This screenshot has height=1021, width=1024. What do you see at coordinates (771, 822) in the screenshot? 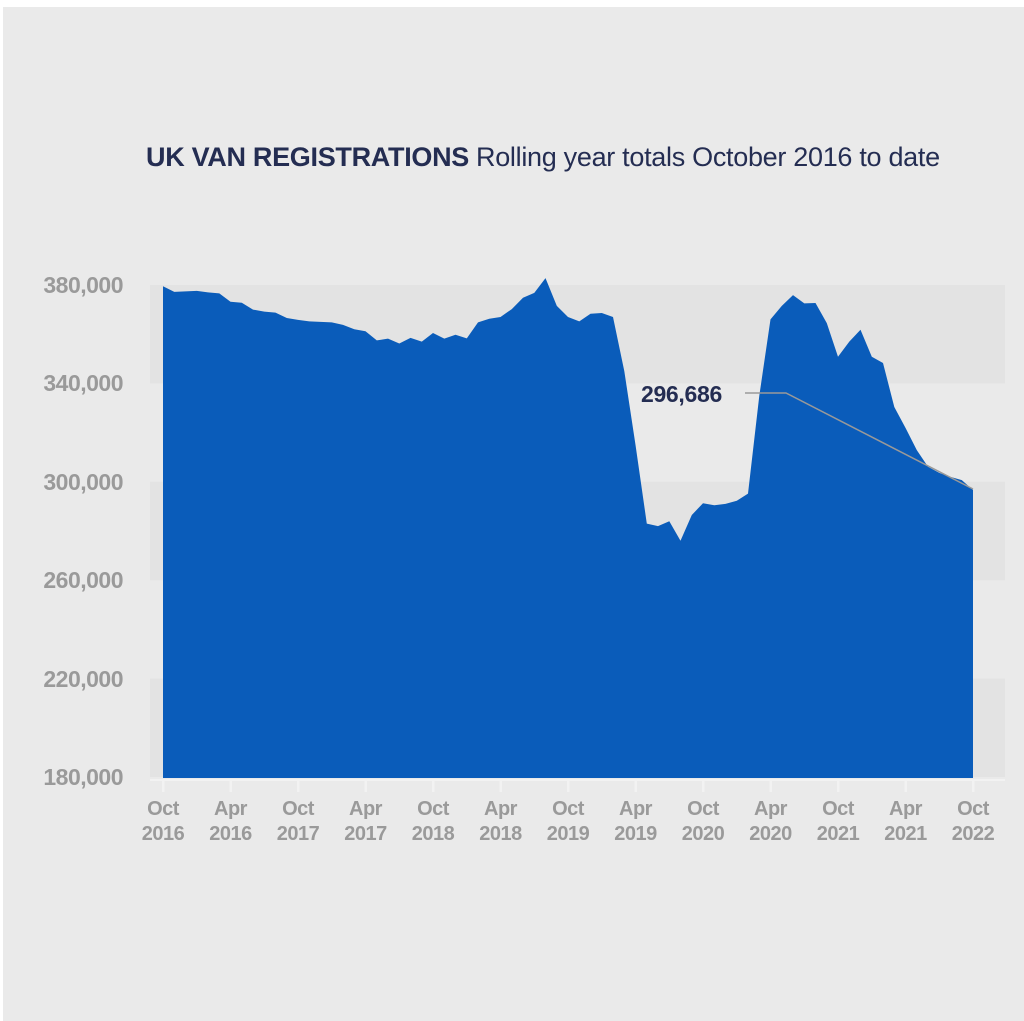
I see `x-tick-label: Apr 2020` at bounding box center [771, 822].